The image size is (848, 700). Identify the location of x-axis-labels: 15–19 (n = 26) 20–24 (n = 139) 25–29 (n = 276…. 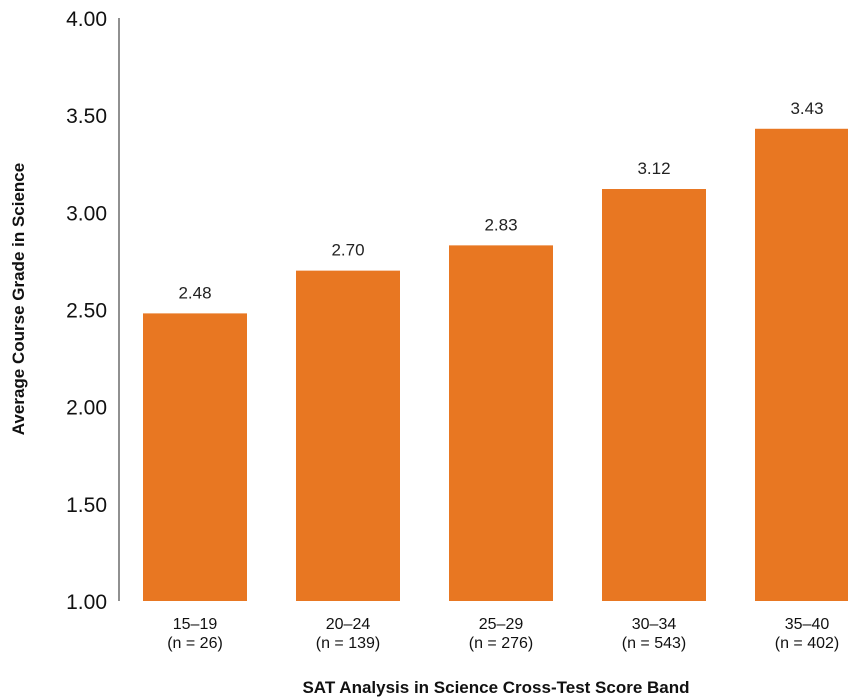
(503, 634).